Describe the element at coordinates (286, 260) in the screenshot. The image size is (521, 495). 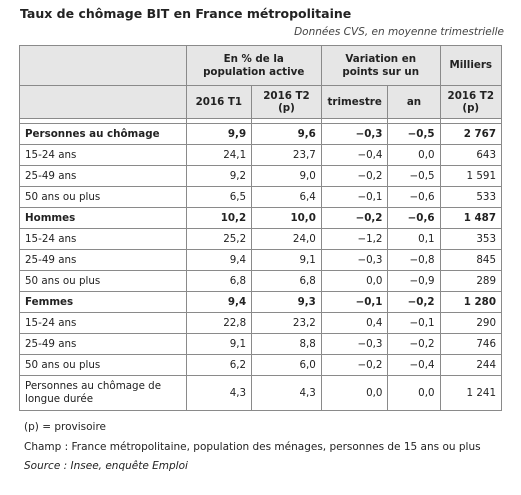
I see `cell-2016t2: 9,1` at that location.